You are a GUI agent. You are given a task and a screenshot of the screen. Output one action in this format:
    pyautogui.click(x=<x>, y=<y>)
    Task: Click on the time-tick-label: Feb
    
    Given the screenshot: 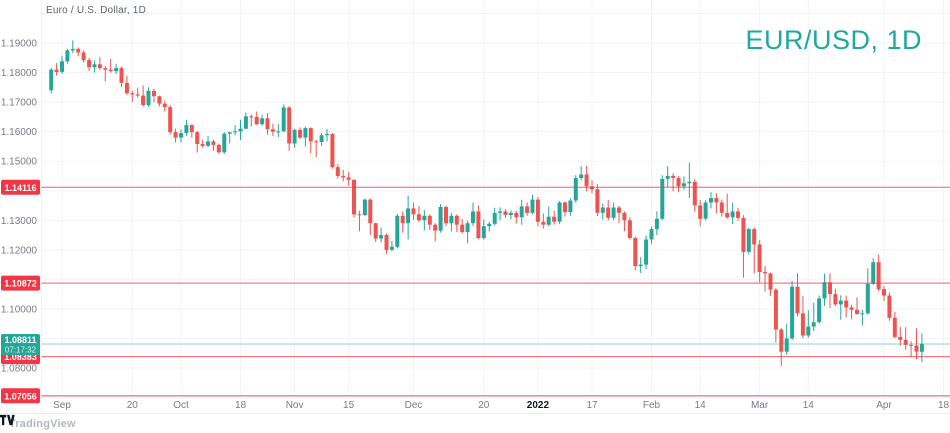 What is the action you would take?
    pyautogui.click(x=652, y=405)
    